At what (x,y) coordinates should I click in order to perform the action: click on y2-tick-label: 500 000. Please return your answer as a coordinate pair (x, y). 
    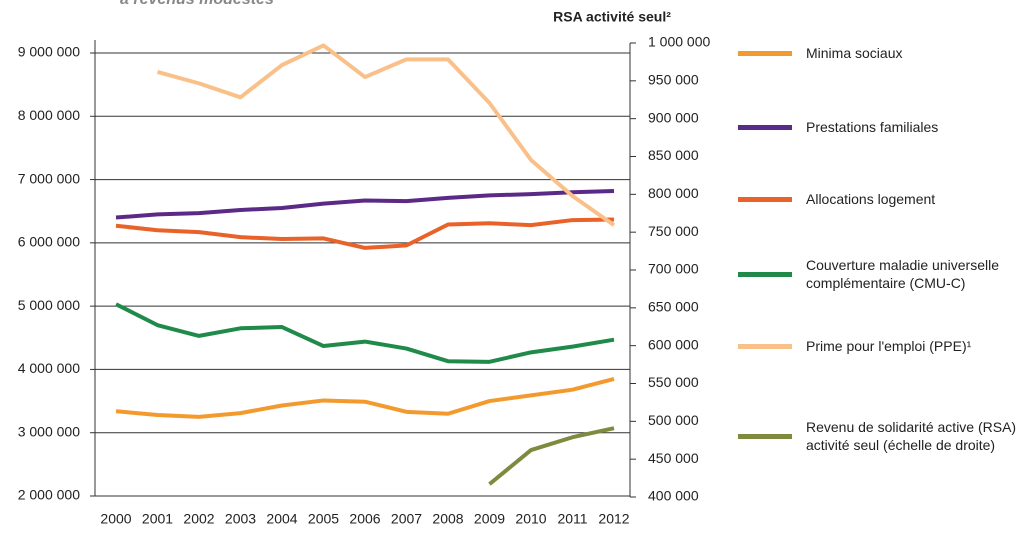
    Looking at the image, I should click on (673, 420).